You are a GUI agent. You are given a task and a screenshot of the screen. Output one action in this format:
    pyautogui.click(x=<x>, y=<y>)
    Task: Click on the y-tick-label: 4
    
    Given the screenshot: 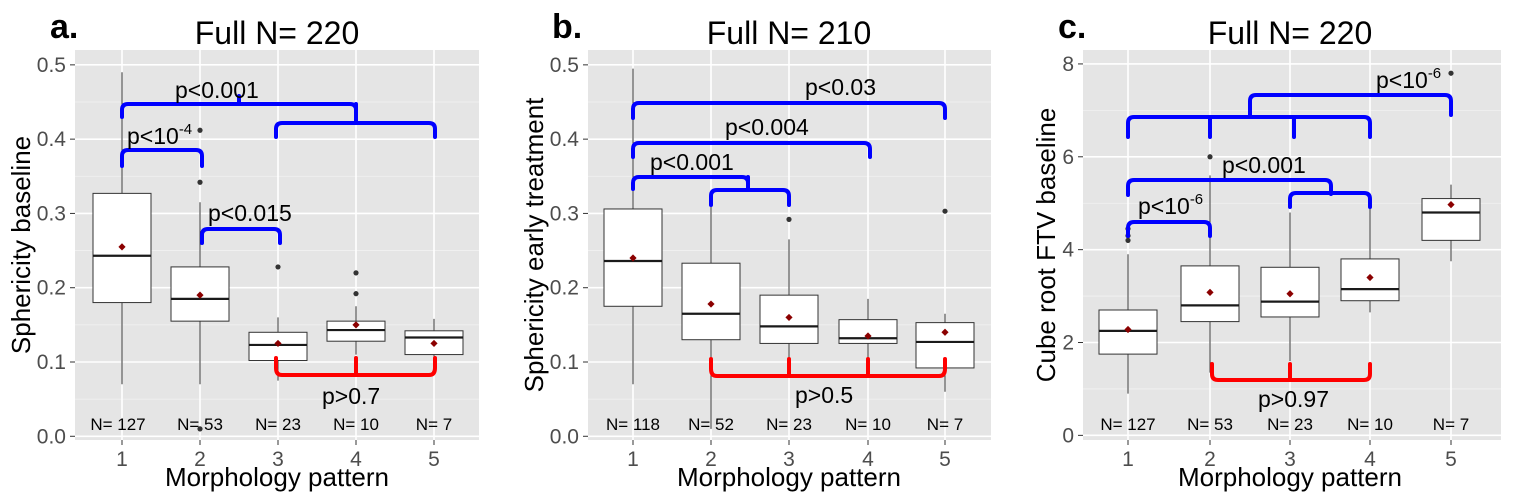 What is the action you would take?
    pyautogui.click(x=1068, y=250)
    